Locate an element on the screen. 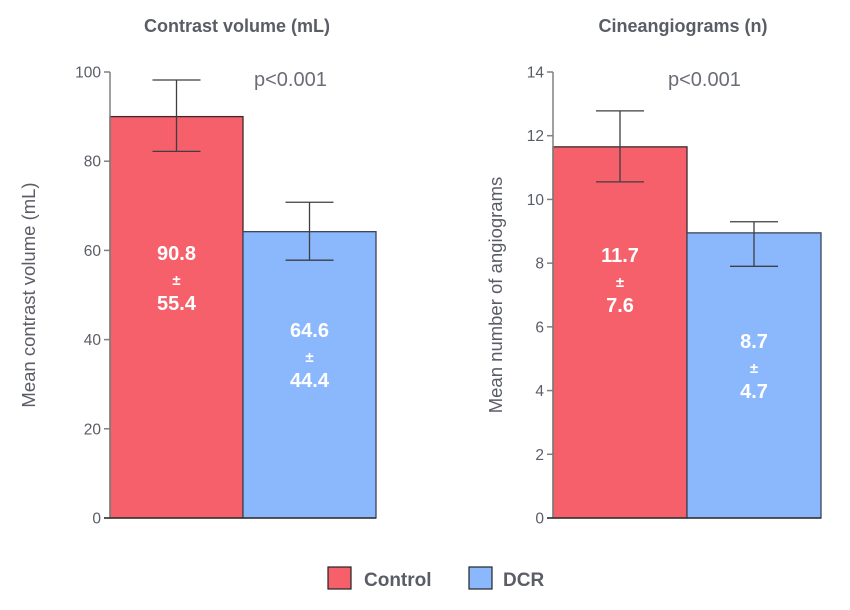 The width and height of the screenshot is (850, 610). y-tick-label: 60 is located at coordinates (93, 251).